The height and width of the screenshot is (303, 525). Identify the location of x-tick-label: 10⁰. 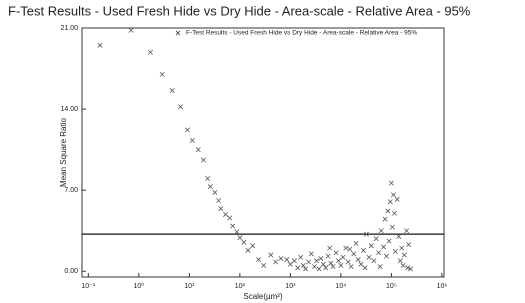
(139, 286).